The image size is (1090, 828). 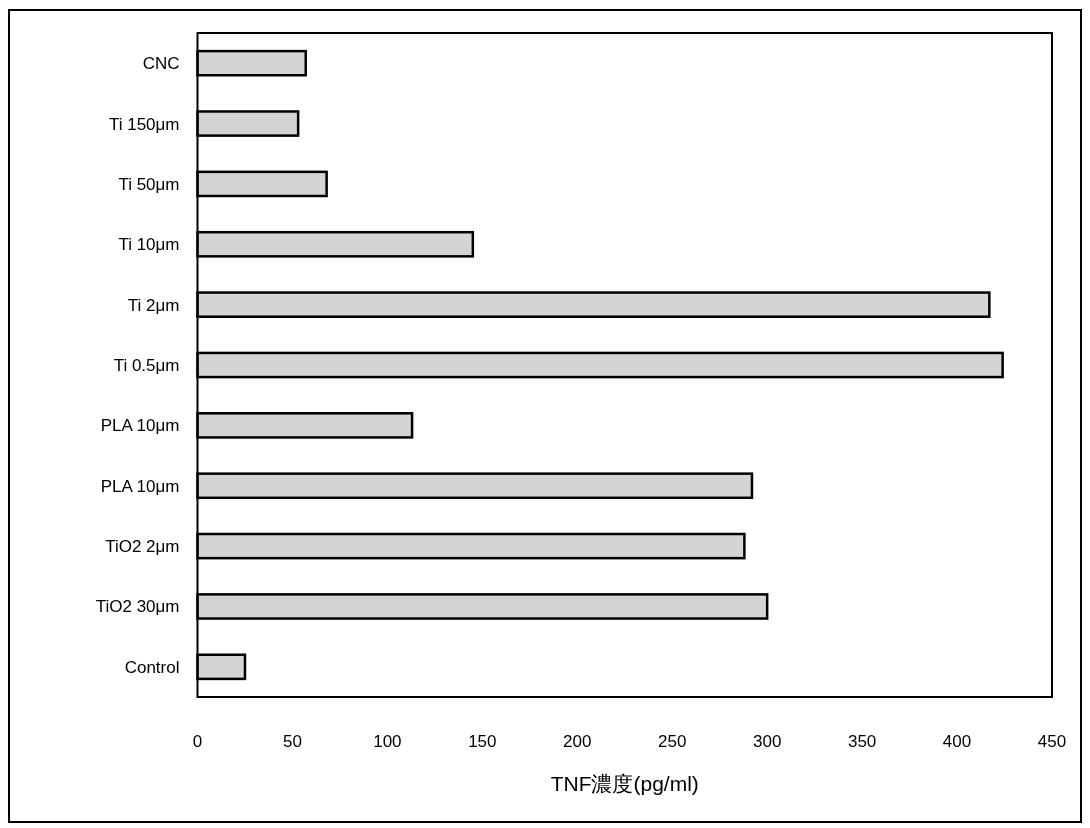 I want to click on x-tick-label: 50, so click(x=292, y=741).